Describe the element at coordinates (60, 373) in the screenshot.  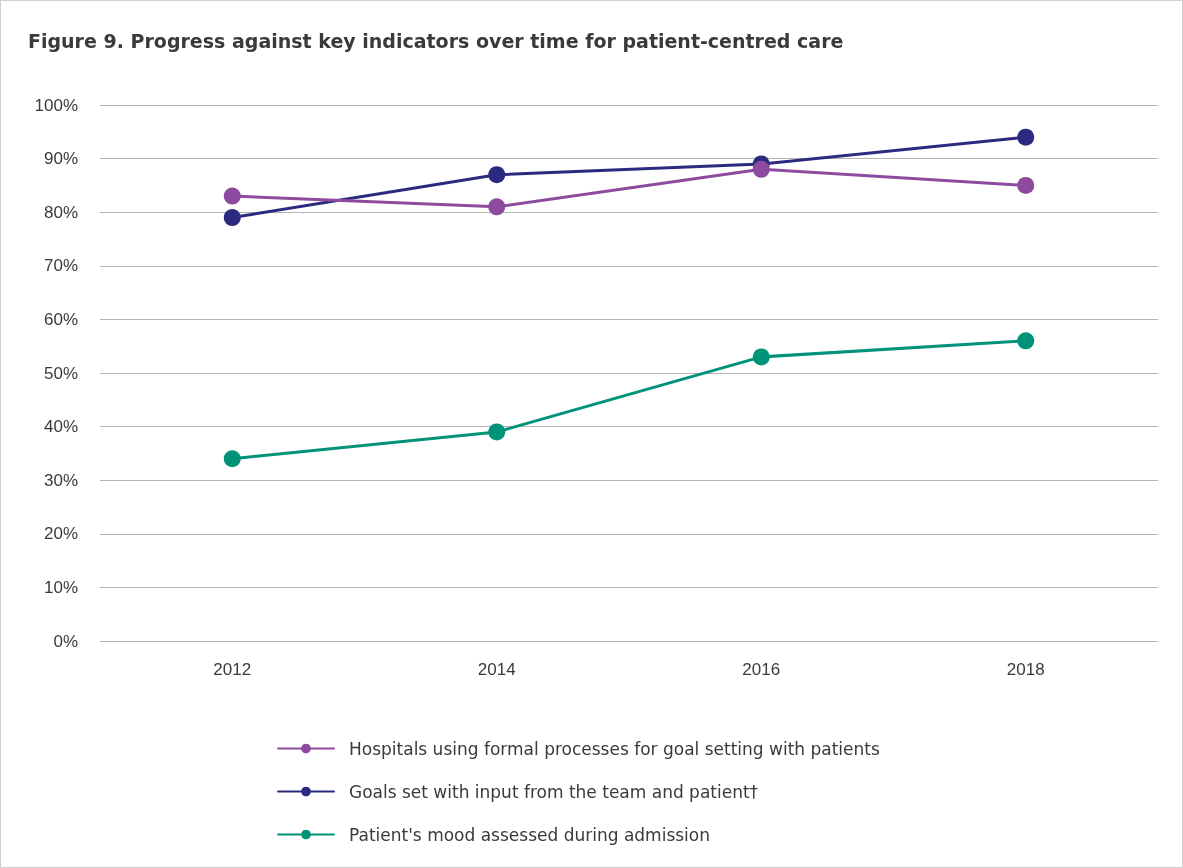
I see `y-tick-label: 50%` at that location.